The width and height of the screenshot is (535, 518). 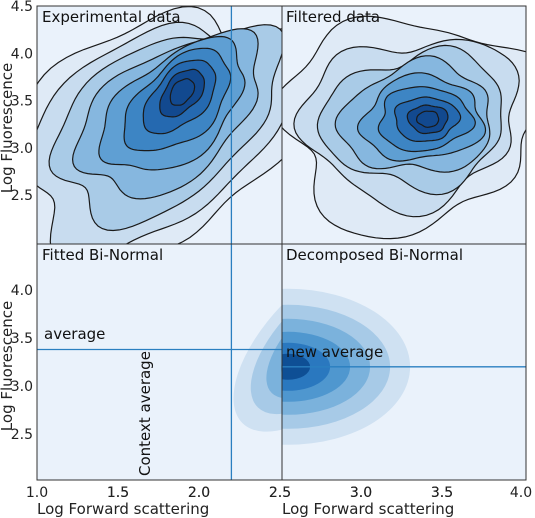 What do you see at coordinates (22, 7) in the screenshot?
I see `y-tick-label: 4.5` at bounding box center [22, 7].